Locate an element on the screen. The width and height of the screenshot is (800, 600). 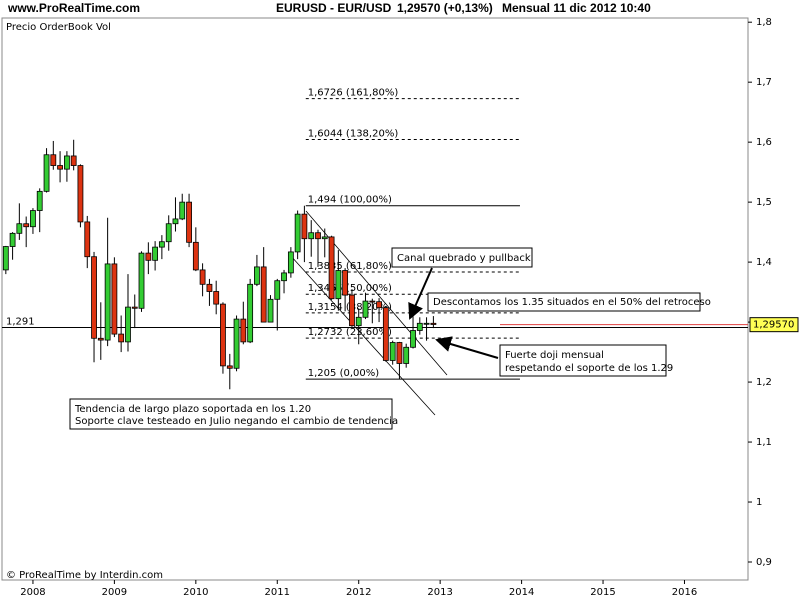
y-tick-label: 0,9 is located at coordinates (764, 562).